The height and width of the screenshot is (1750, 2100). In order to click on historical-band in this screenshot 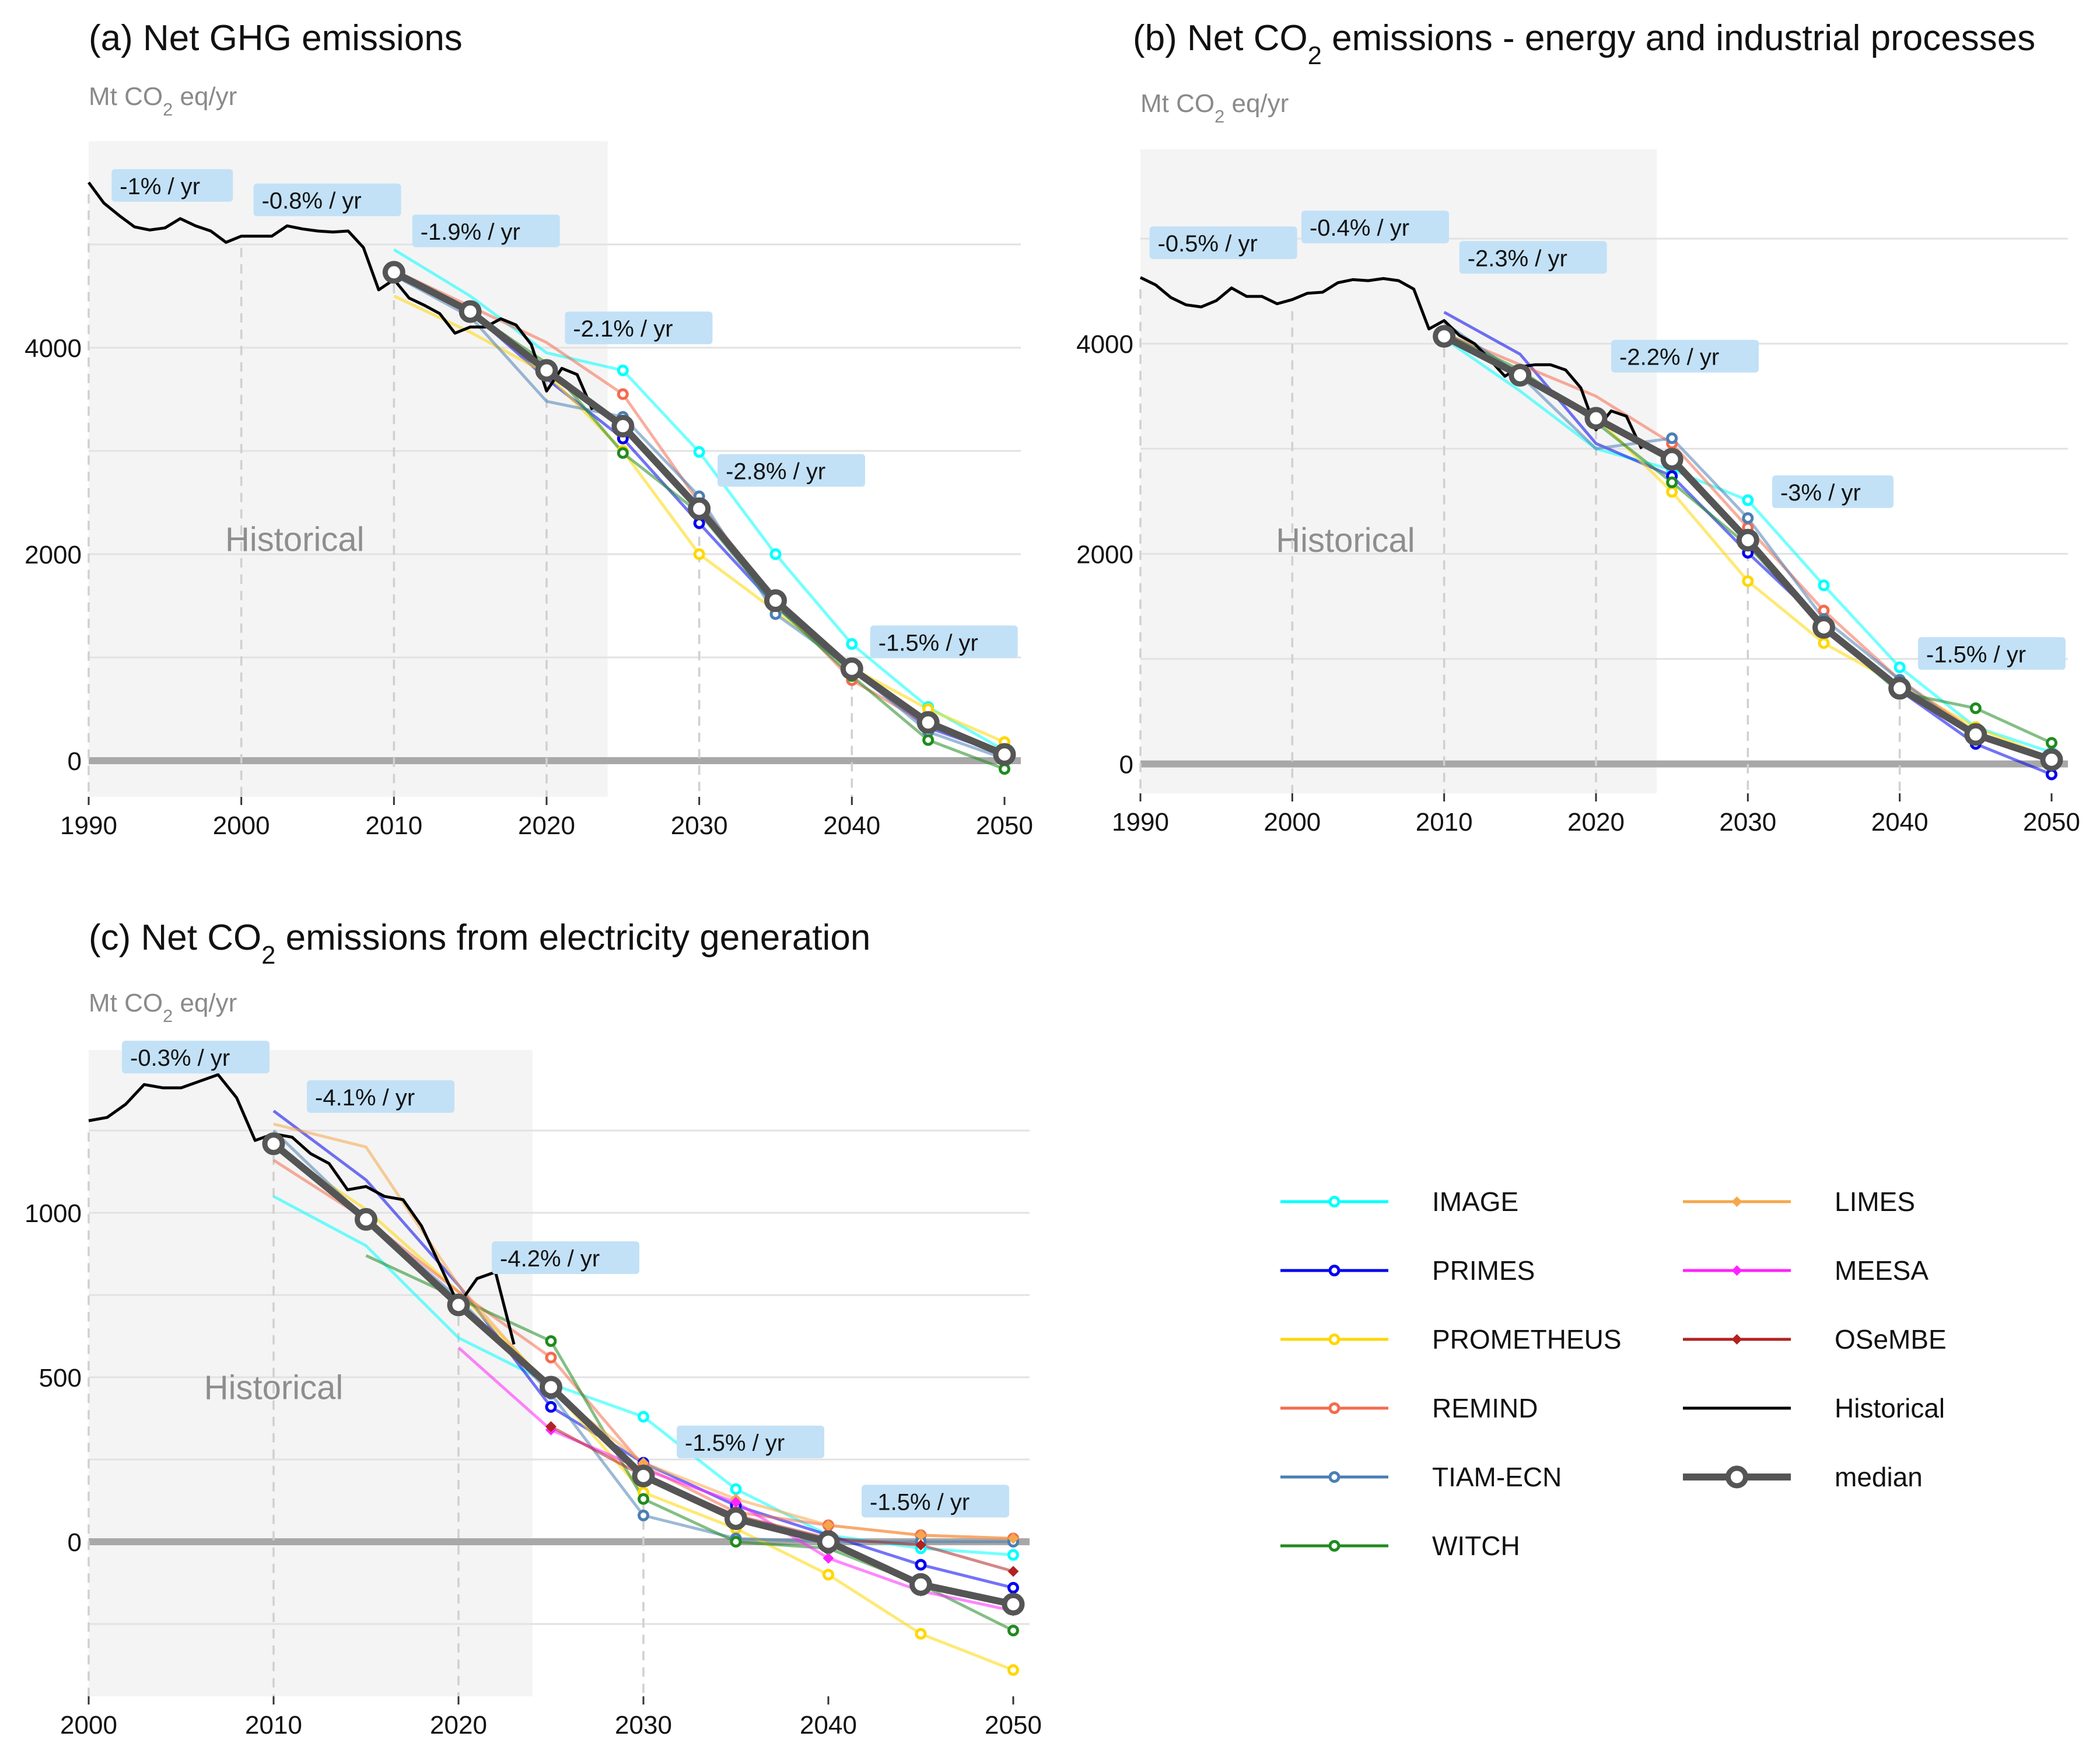, I will do `click(349, 469)`.